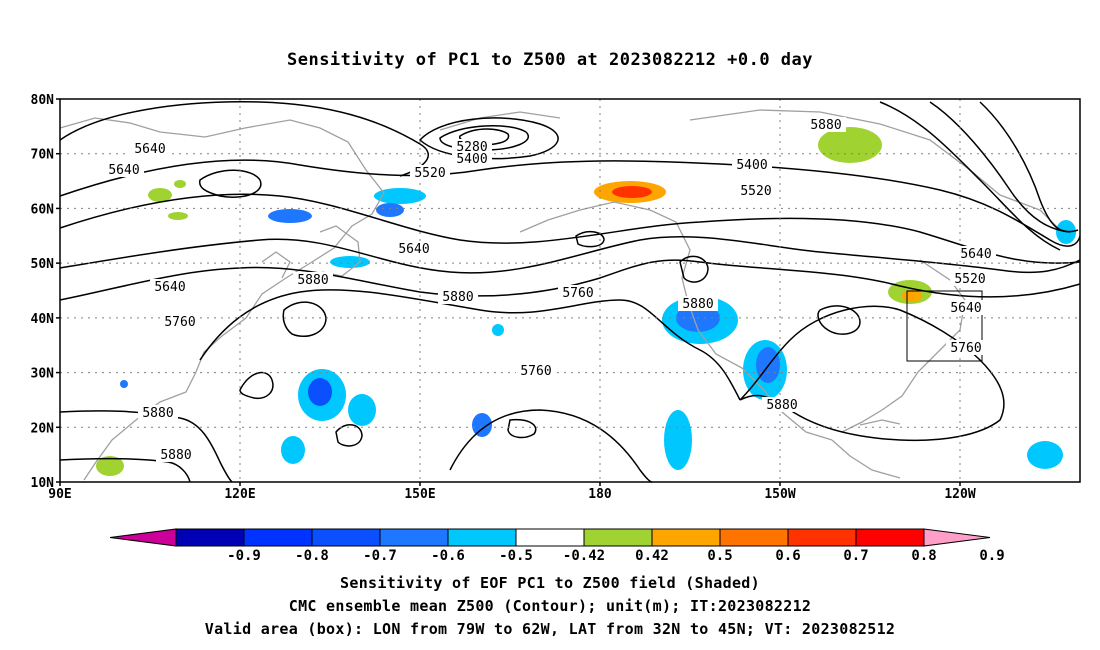  I want to click on colorbar-label: -0.6, so click(448, 556).